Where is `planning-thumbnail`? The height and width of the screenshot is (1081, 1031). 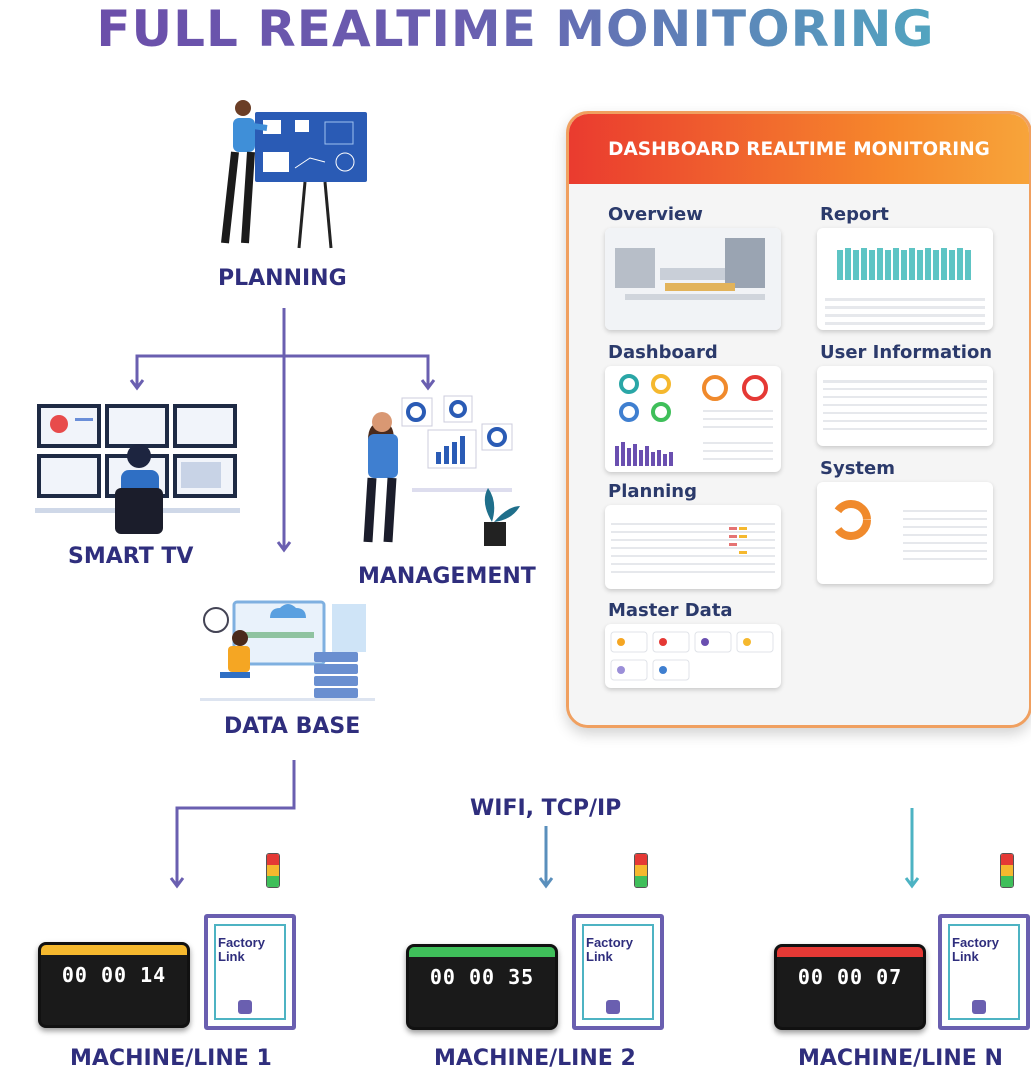
planning-thumbnail is located at coordinates (693, 547).